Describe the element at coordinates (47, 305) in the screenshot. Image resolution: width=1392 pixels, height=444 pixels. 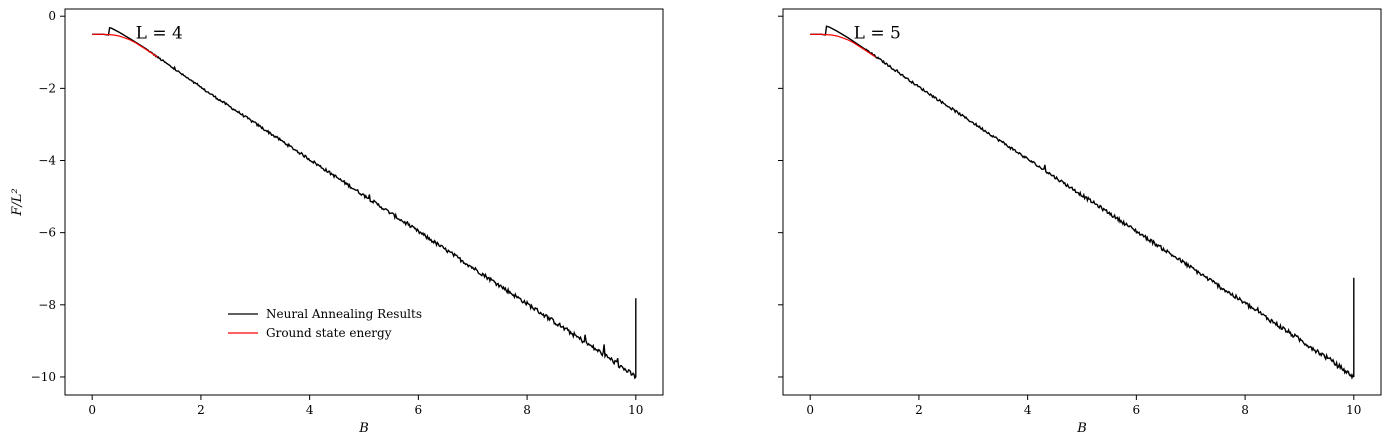
I see `y-tick-label: −8` at that location.